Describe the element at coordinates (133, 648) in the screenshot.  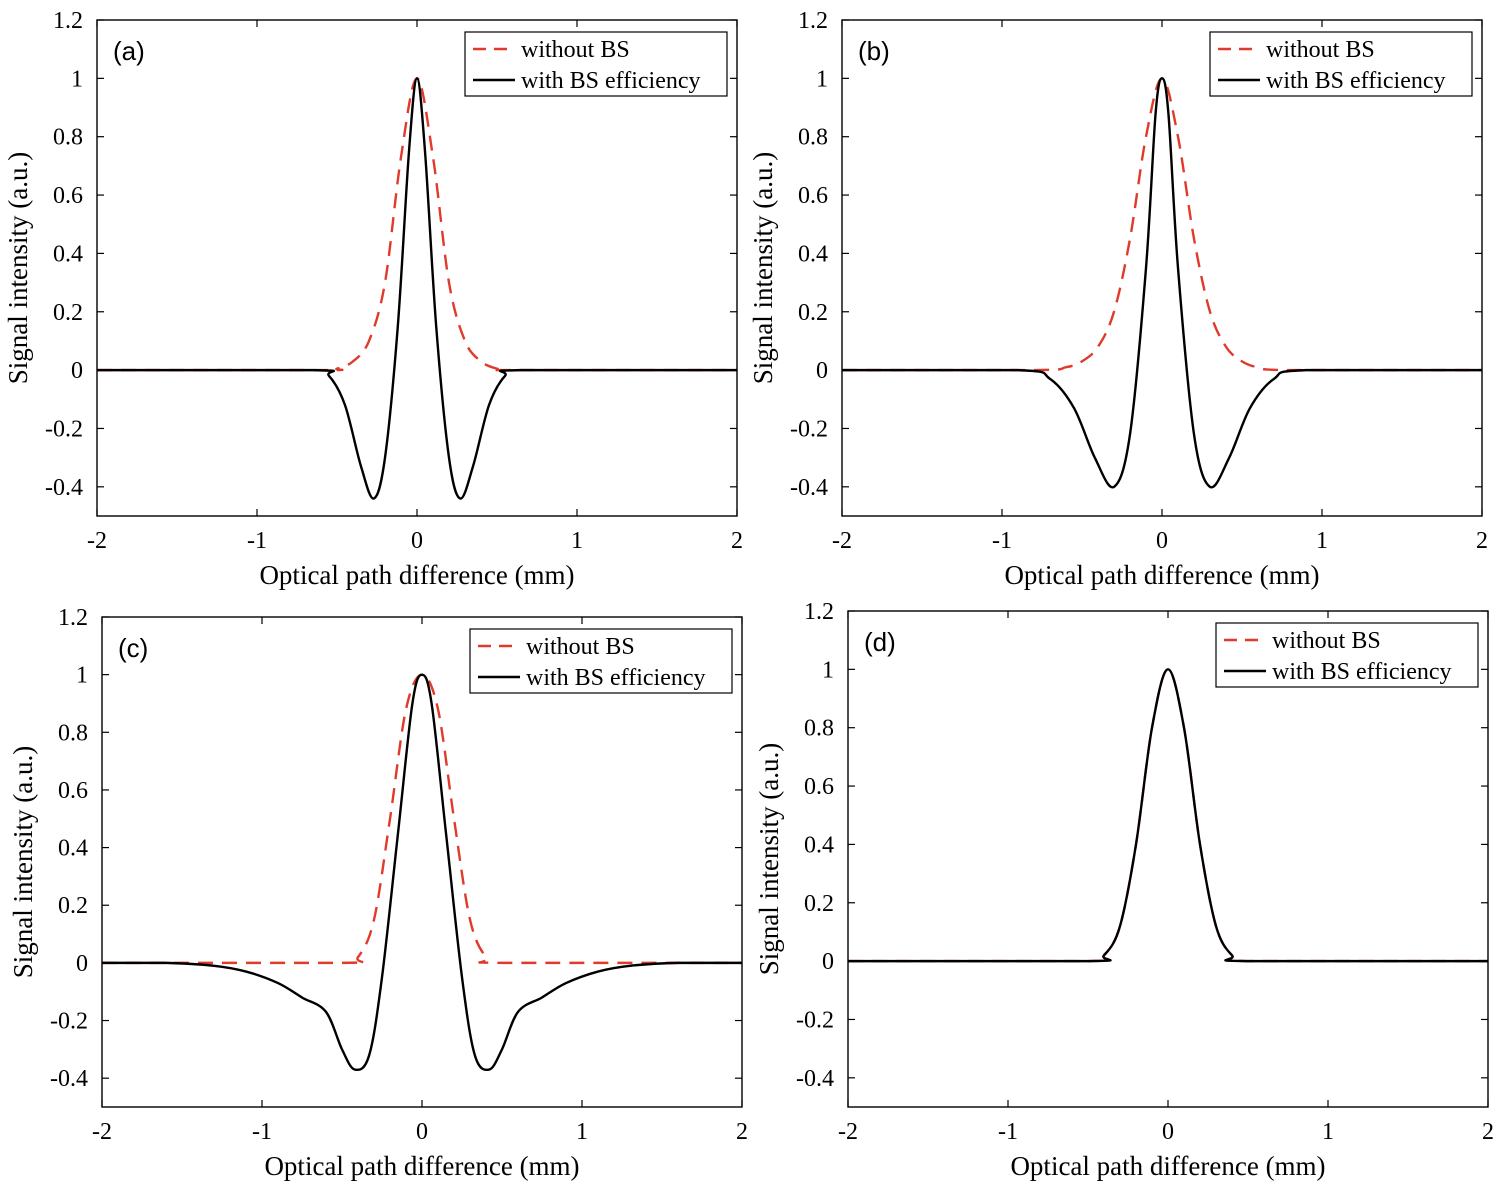
I see `panel-label: (c)` at that location.